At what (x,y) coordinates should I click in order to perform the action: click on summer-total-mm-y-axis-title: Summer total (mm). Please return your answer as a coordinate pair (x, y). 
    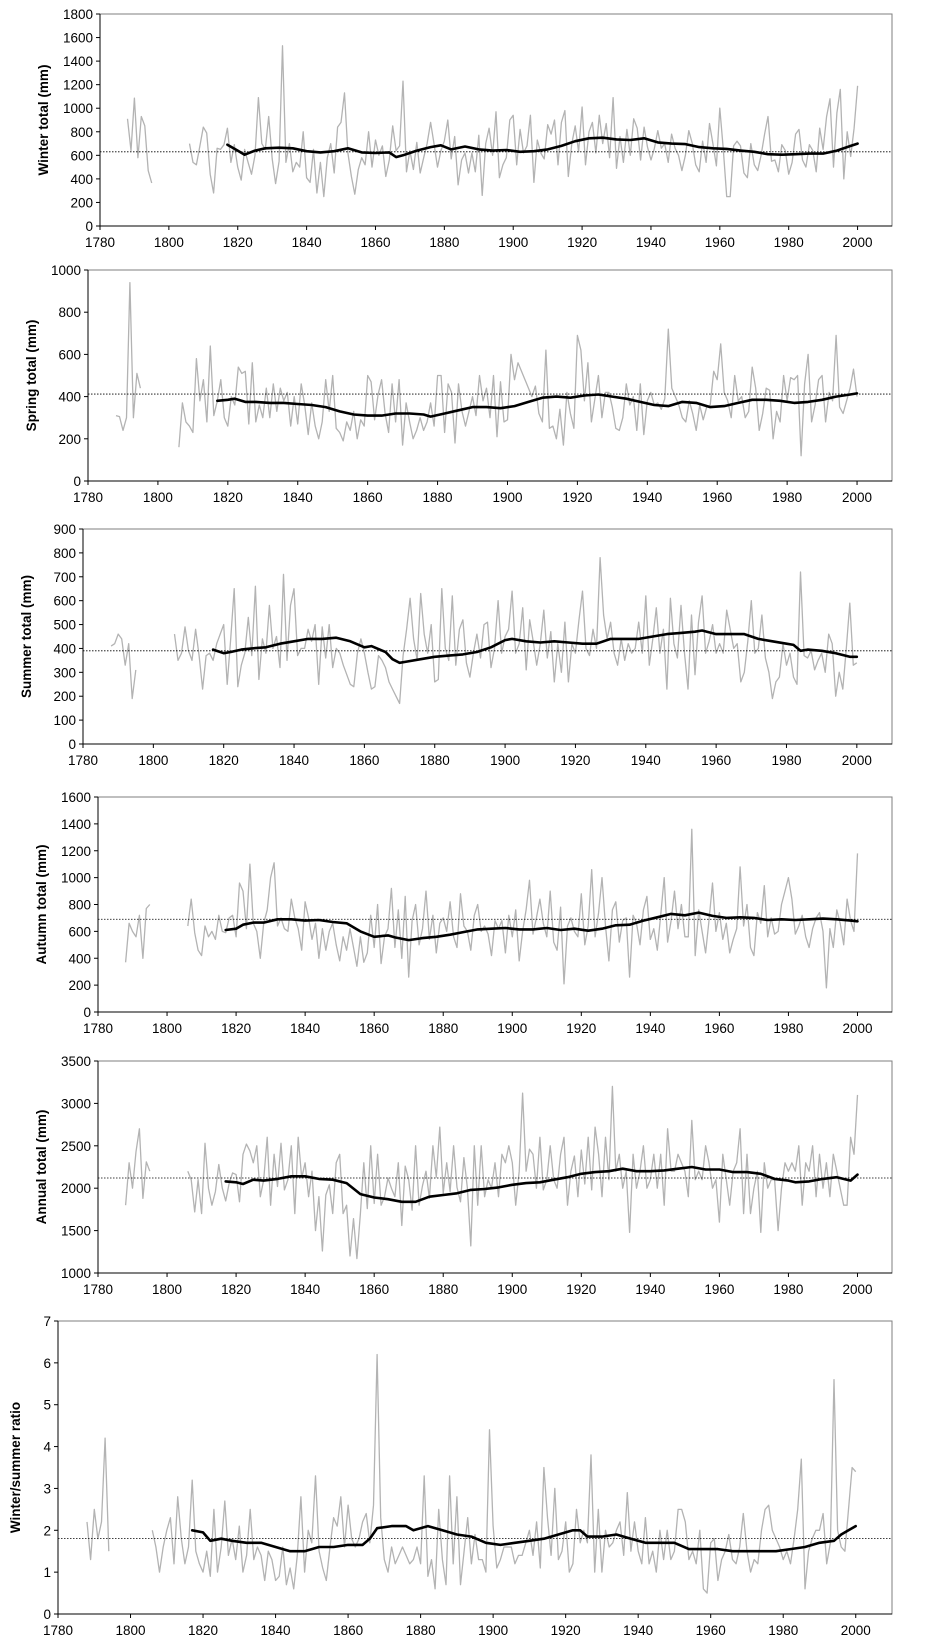
    Looking at the image, I should click on (26, 636).